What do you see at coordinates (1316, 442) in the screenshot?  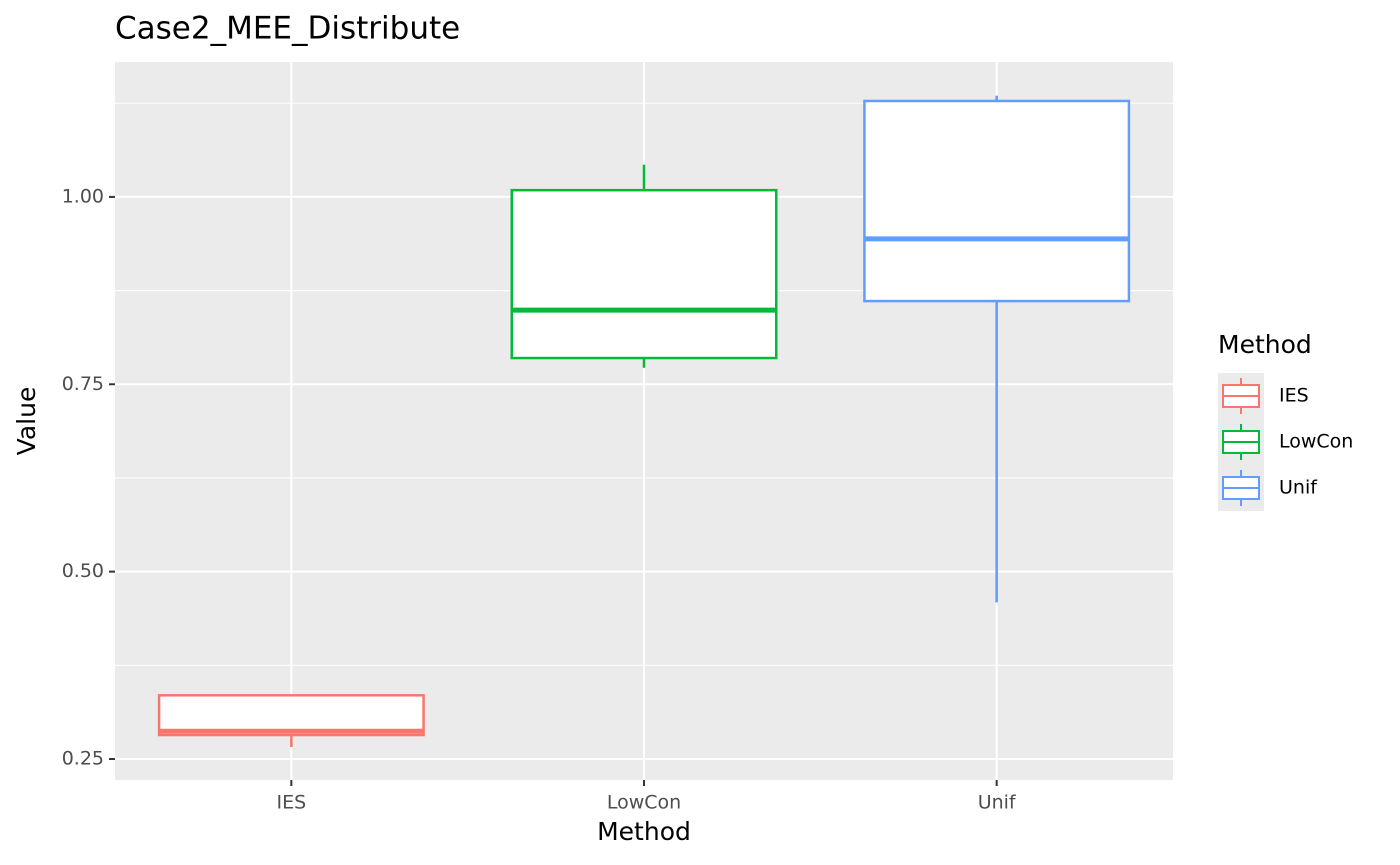 I see `legend-label: LowCon` at bounding box center [1316, 442].